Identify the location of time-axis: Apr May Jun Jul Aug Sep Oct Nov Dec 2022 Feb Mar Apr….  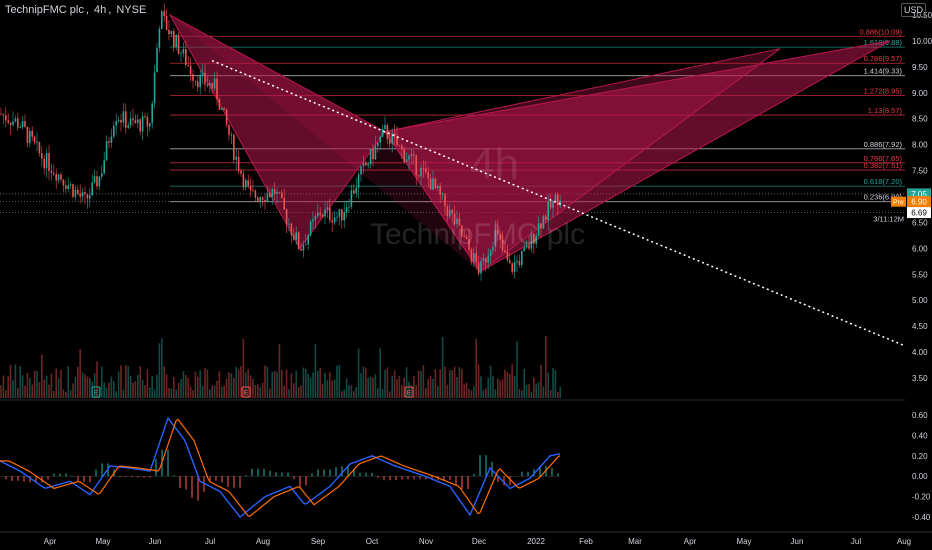
(477, 541).